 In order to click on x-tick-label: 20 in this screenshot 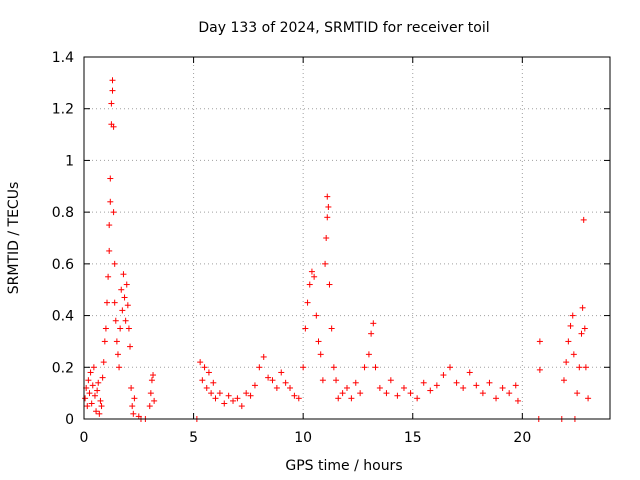, I will do `click(522, 438)`.